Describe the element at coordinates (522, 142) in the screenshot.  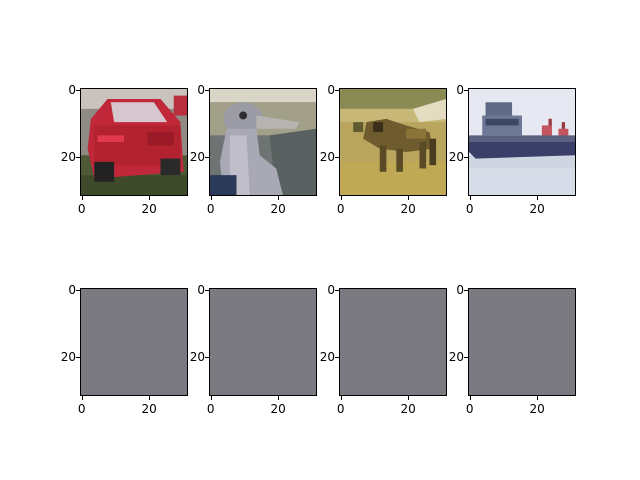
I see `ship-image` at that location.